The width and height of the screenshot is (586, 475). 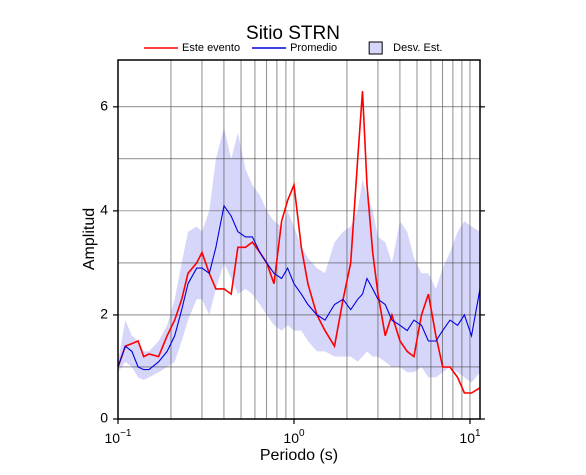 What do you see at coordinates (126, 433) in the screenshot?
I see `x-tick-exponent: −1` at bounding box center [126, 433].